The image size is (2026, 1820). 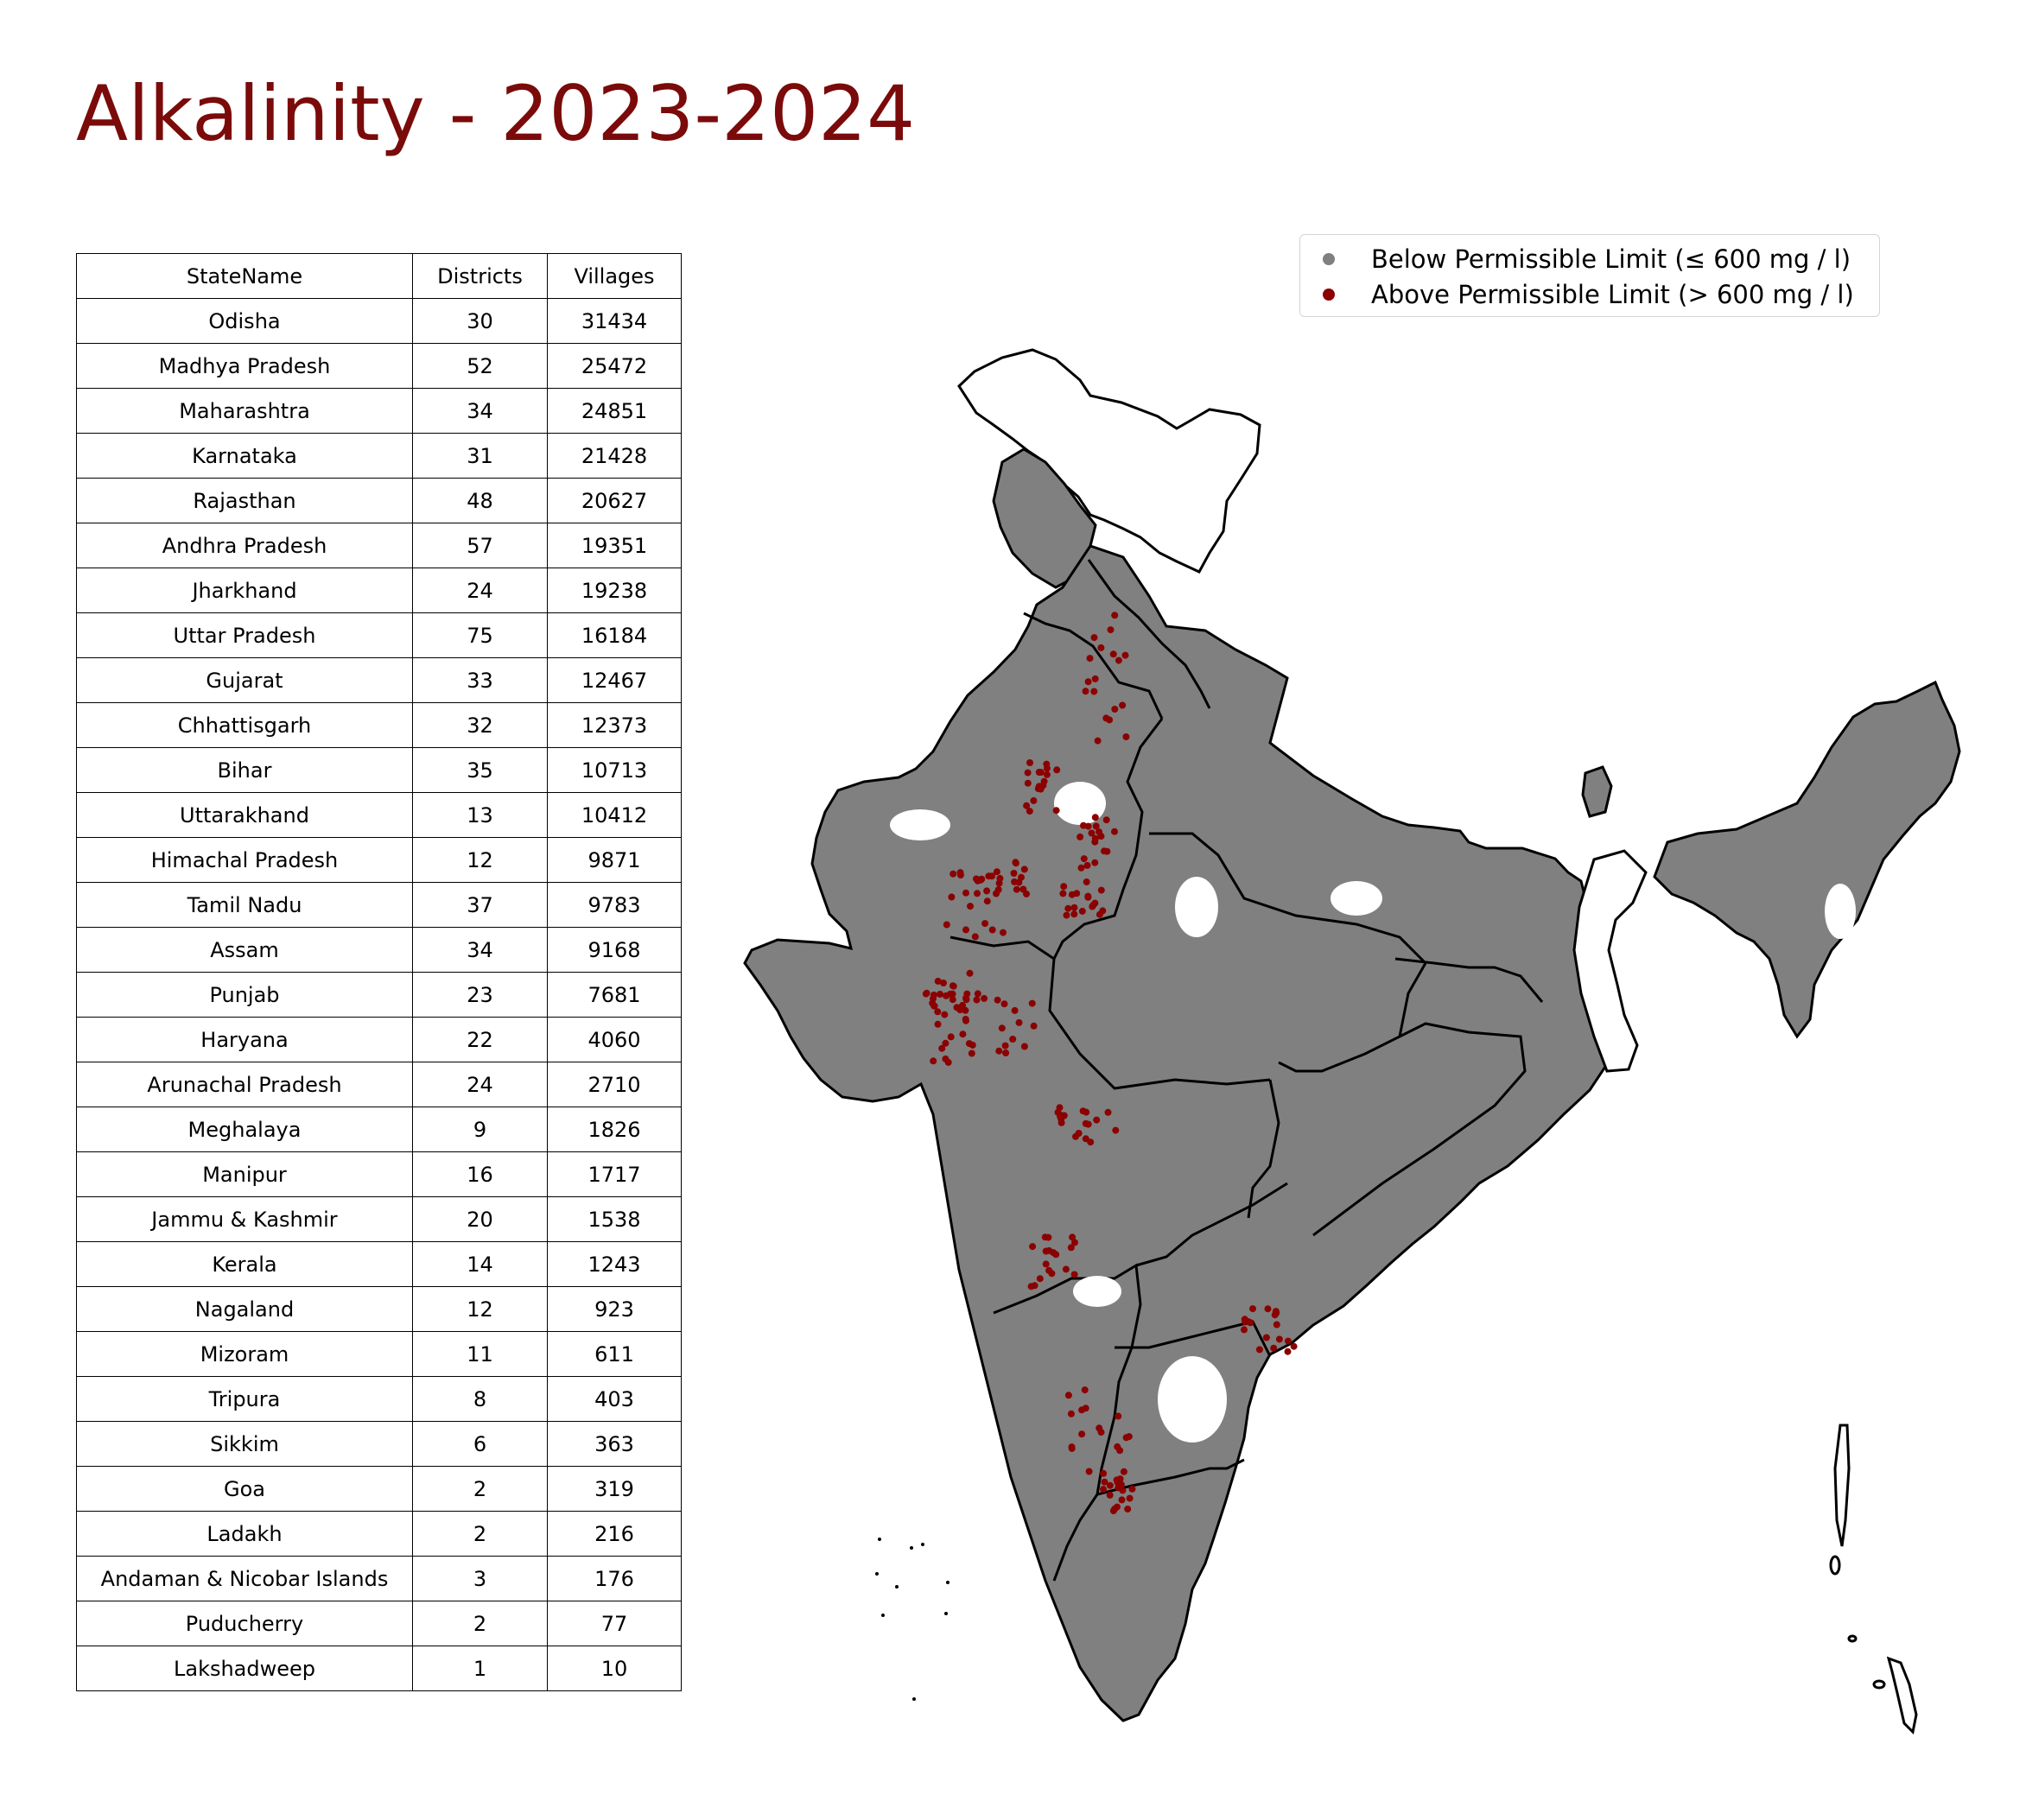 I want to click on districts-cell: 33, so click(x=480, y=680).